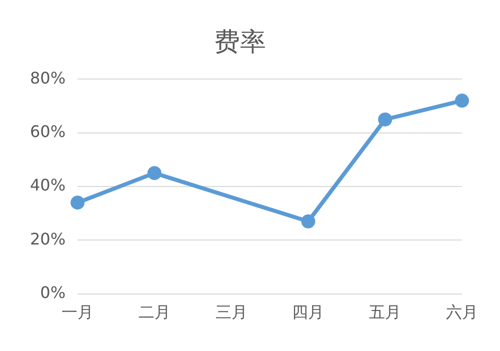 This screenshot has width=500, height=351. I want to click on x-tick-label: 五月, so click(385, 312).